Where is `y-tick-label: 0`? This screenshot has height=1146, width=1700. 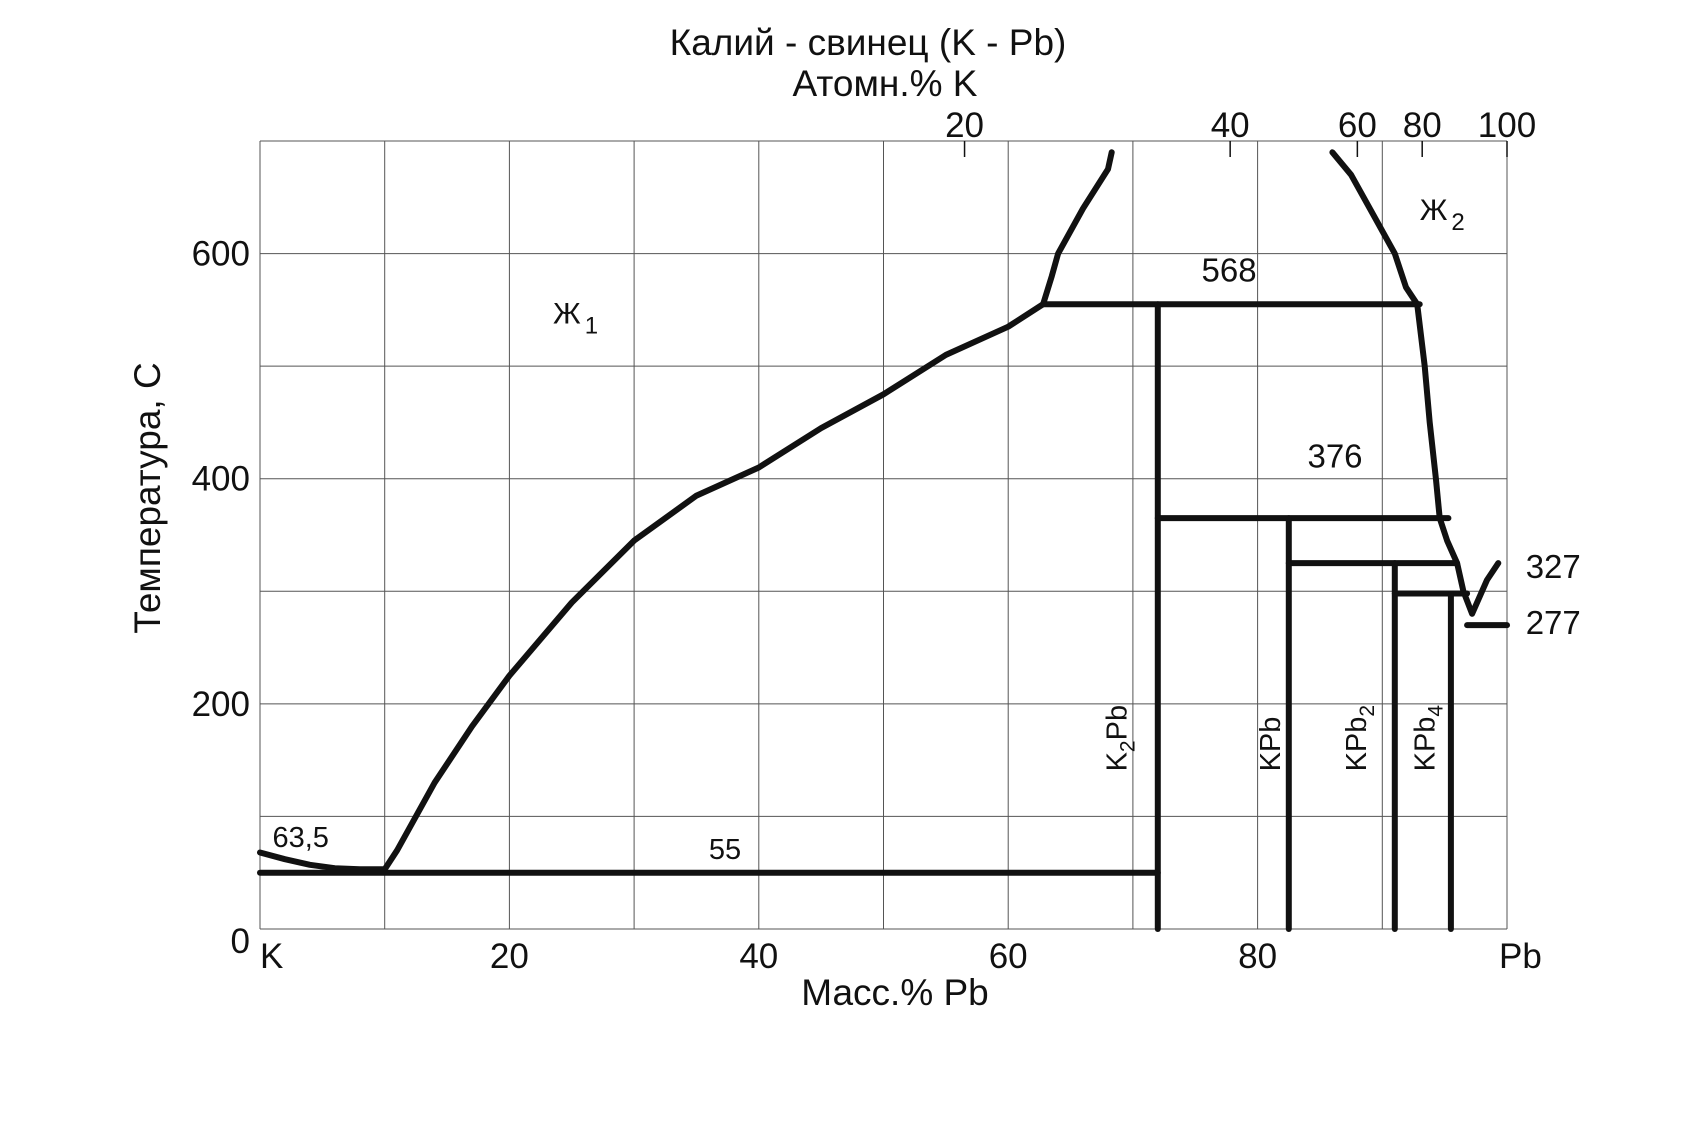 y-tick-label: 0 is located at coordinates (240, 941).